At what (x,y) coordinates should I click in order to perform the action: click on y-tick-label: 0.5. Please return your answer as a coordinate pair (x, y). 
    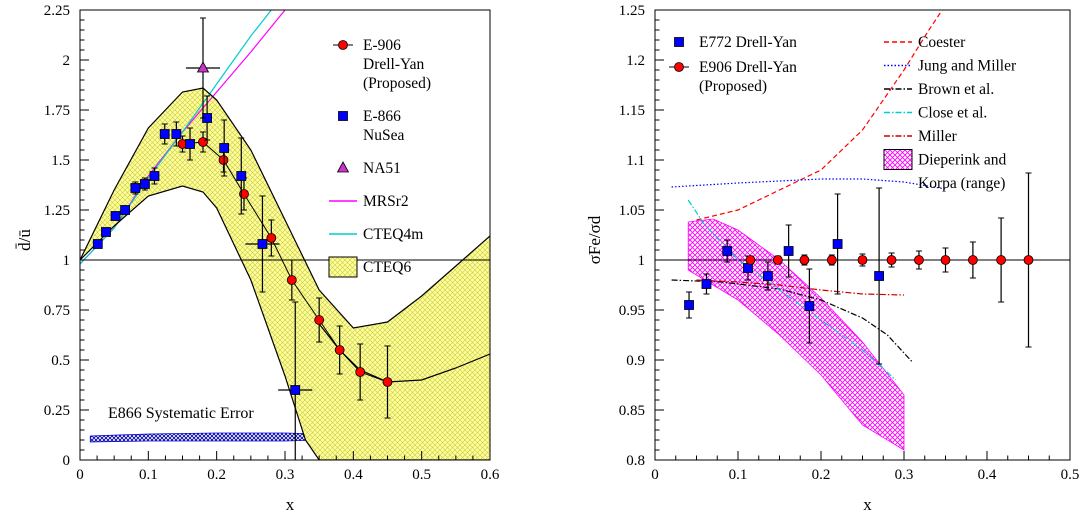
    Looking at the image, I should click on (60, 361).